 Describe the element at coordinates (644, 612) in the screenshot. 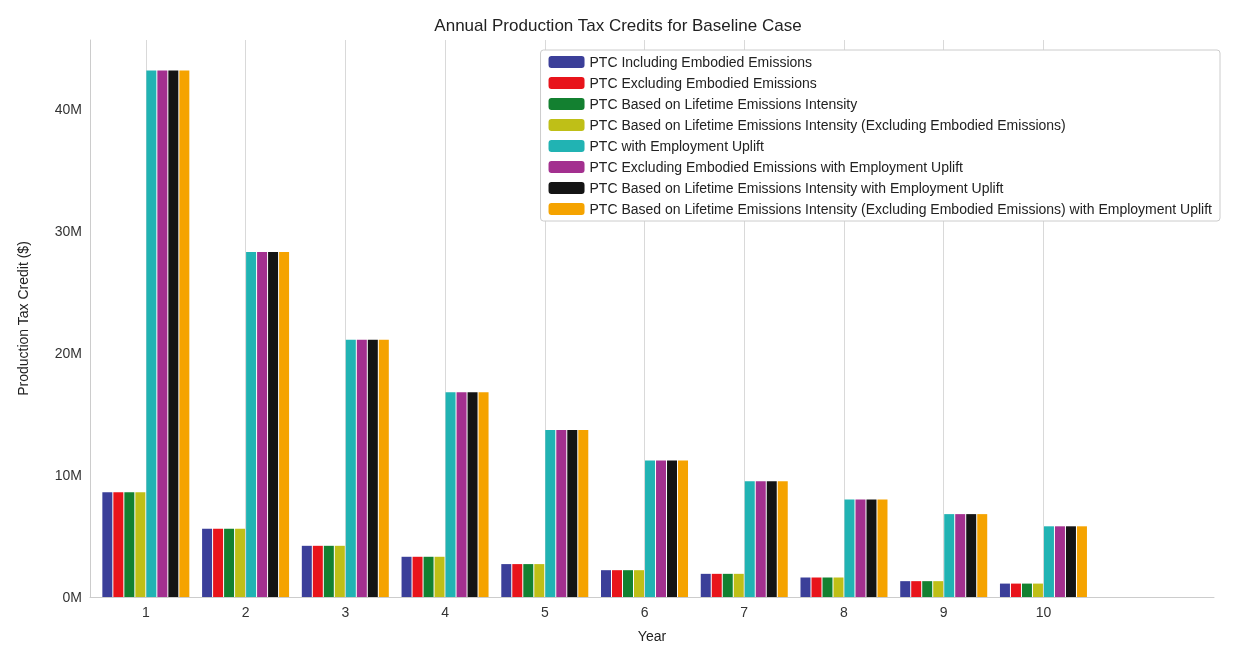

I see `x-tick-label: 6` at that location.